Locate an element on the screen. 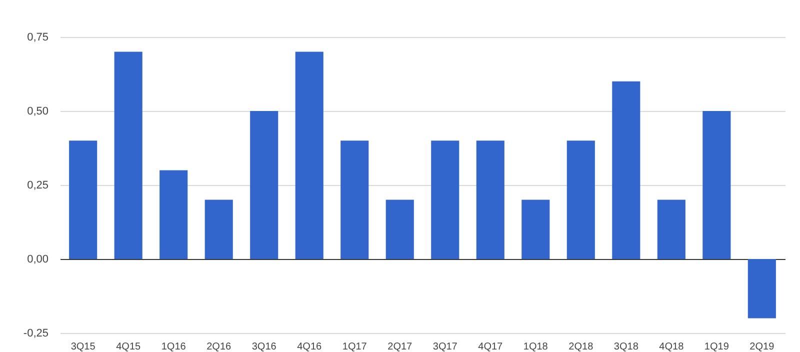 The height and width of the screenshot is (352, 800). x-tick-label: 4Q16 is located at coordinates (309, 347).